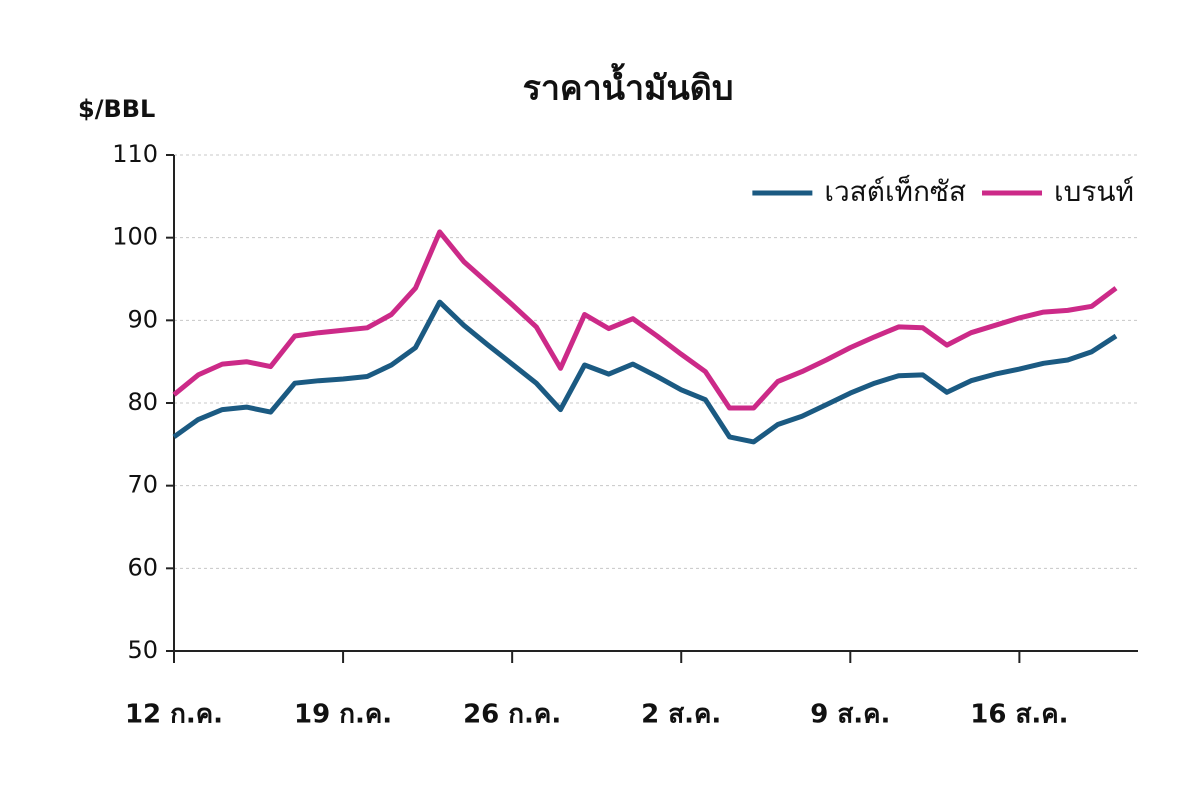 This screenshot has height=793, width=1200. Describe the element at coordinates (1094, 191) in the screenshot. I see `legend-label: เบรนท์` at that location.